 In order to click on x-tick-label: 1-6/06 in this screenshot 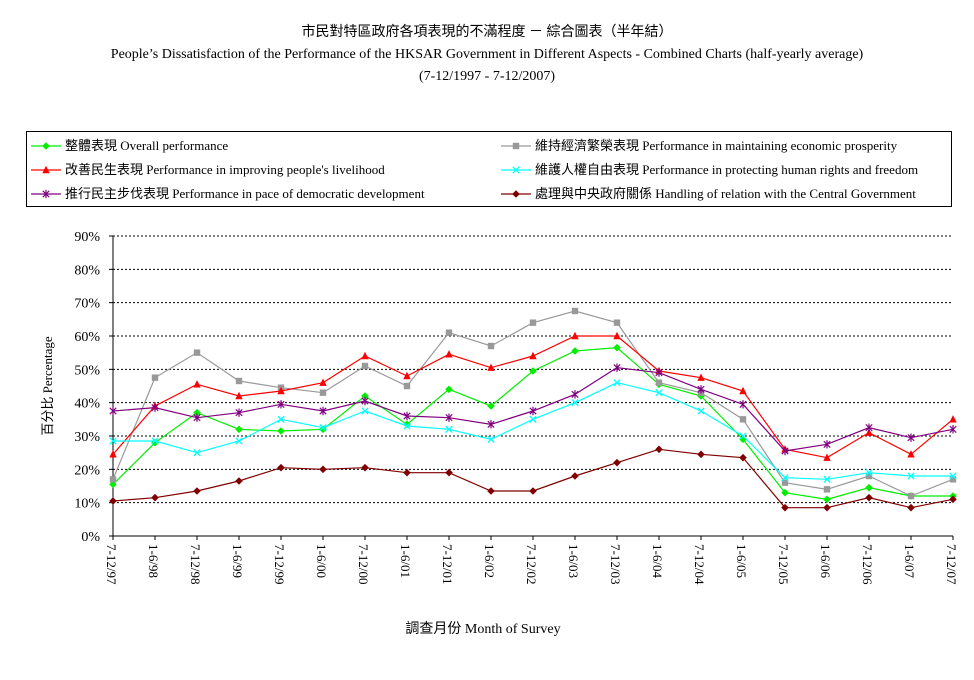, I will do `click(825, 561)`.